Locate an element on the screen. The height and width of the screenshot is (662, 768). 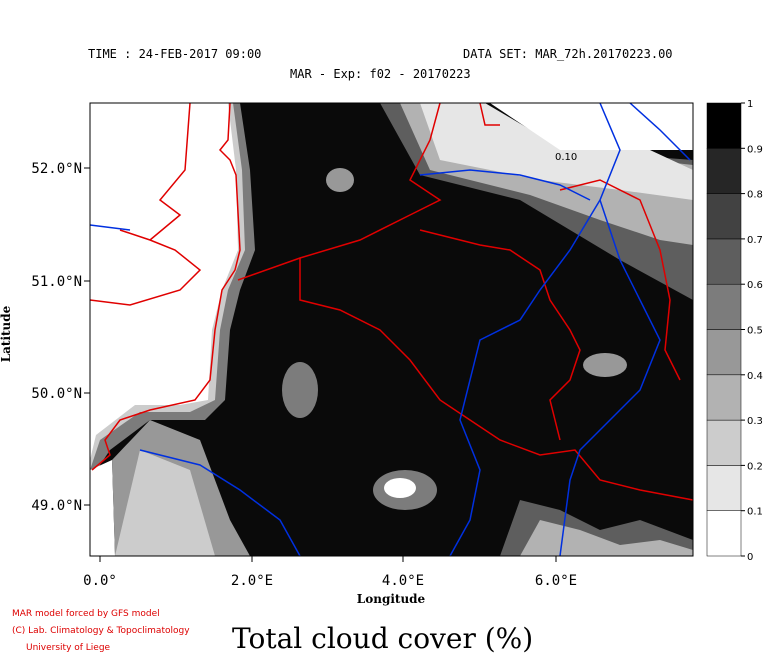
x-tick-label: 2.0°E is located at coordinates (252, 581).